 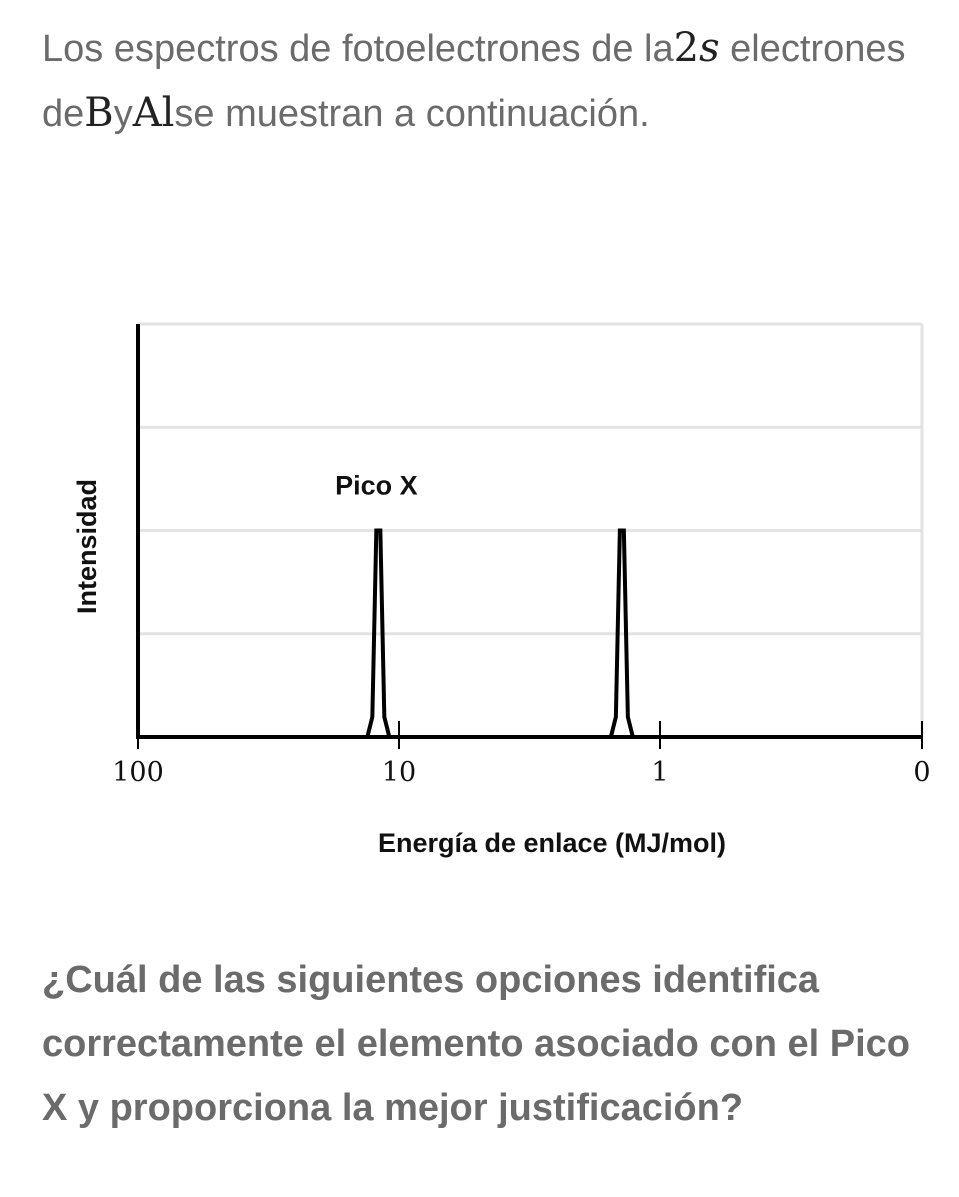 What do you see at coordinates (412, 114) in the screenshot?
I see `intro-text-4: se muestran a continuación.` at bounding box center [412, 114].